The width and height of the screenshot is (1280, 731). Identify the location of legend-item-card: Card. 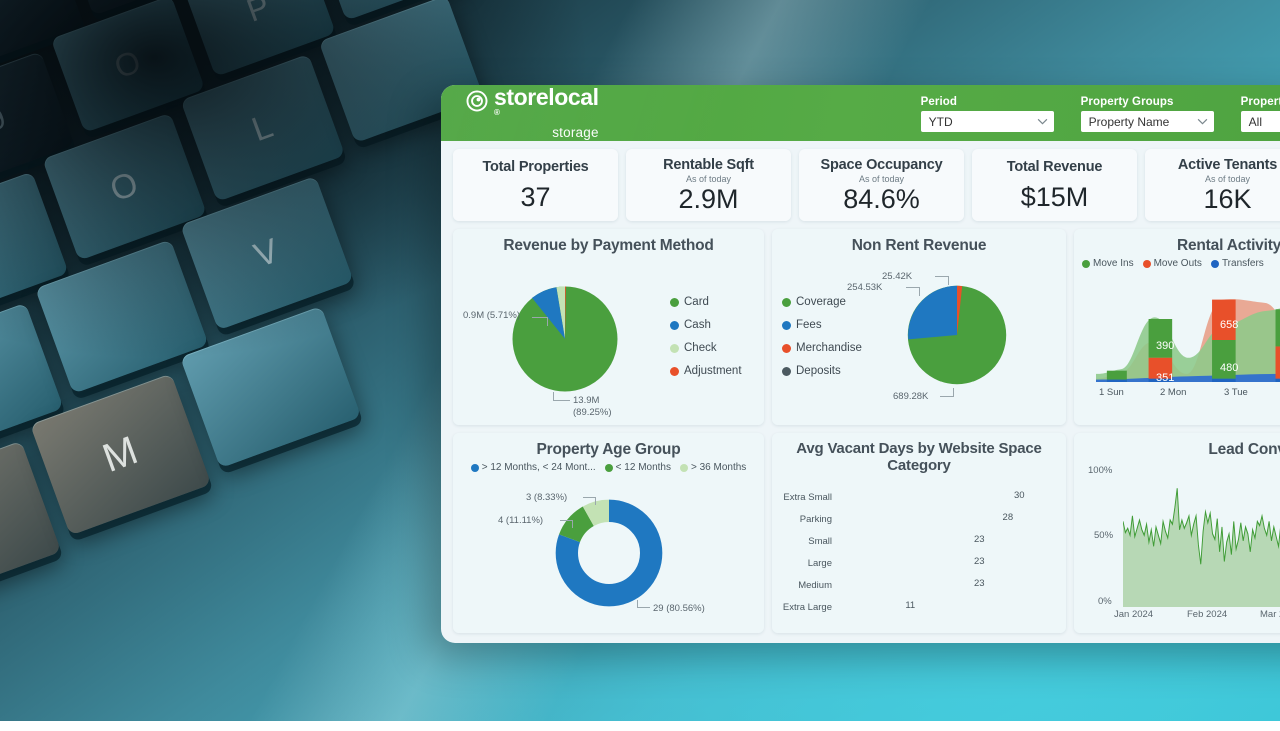
(706, 302).